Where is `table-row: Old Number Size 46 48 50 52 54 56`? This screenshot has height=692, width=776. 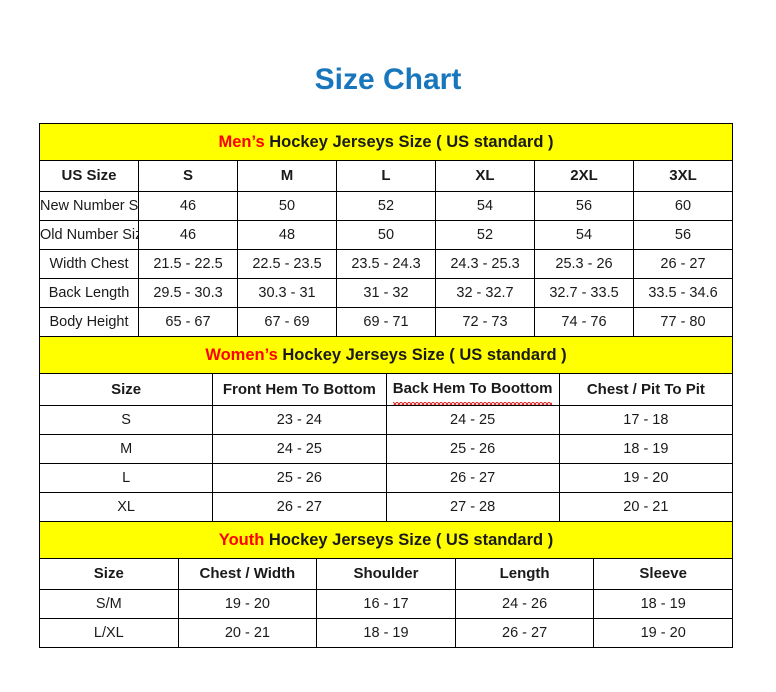
table-row: Old Number Size 46 48 50 52 54 56 is located at coordinates (386, 235).